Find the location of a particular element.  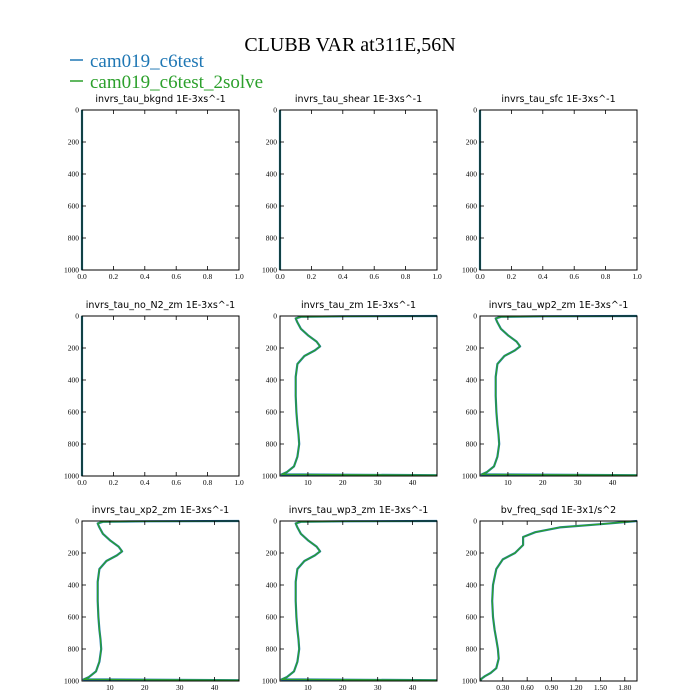

legend-label-2: cam019_c6test_2solve is located at coordinates (176, 82).